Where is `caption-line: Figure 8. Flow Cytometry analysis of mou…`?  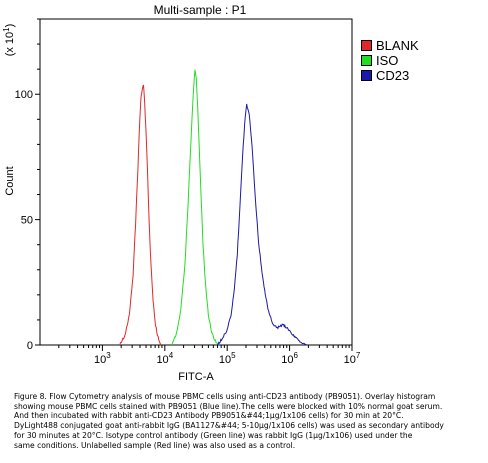 caption-line: Figure 8. Flow Cytometry analysis of mou… is located at coordinates (225, 396).